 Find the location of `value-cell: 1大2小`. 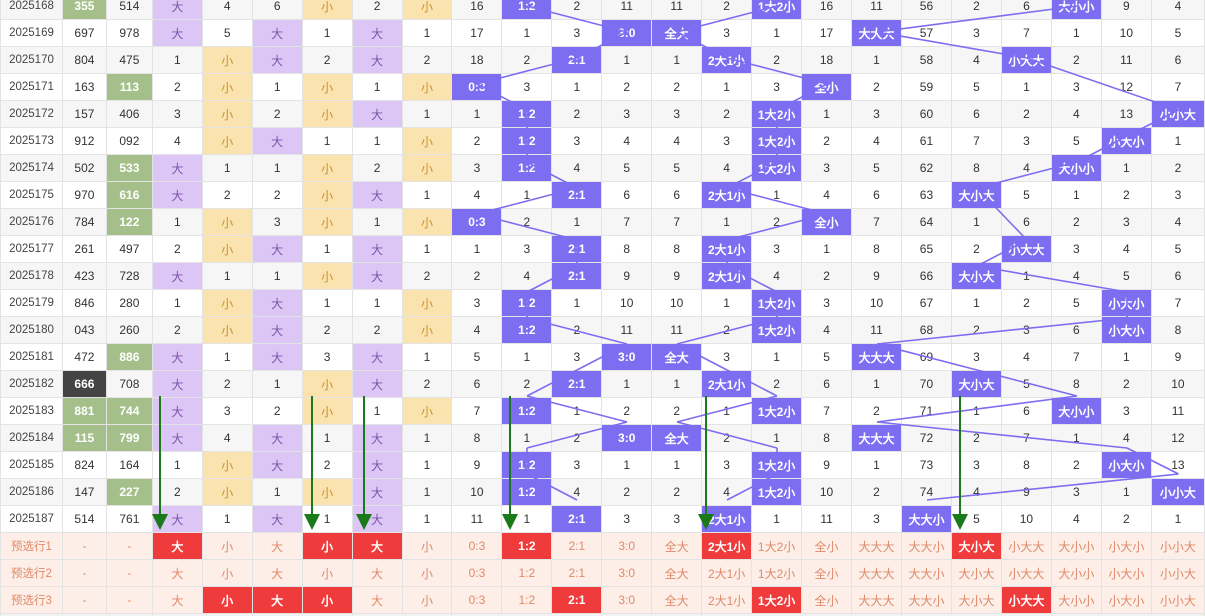

value-cell: 1大2小 is located at coordinates (777, 411).